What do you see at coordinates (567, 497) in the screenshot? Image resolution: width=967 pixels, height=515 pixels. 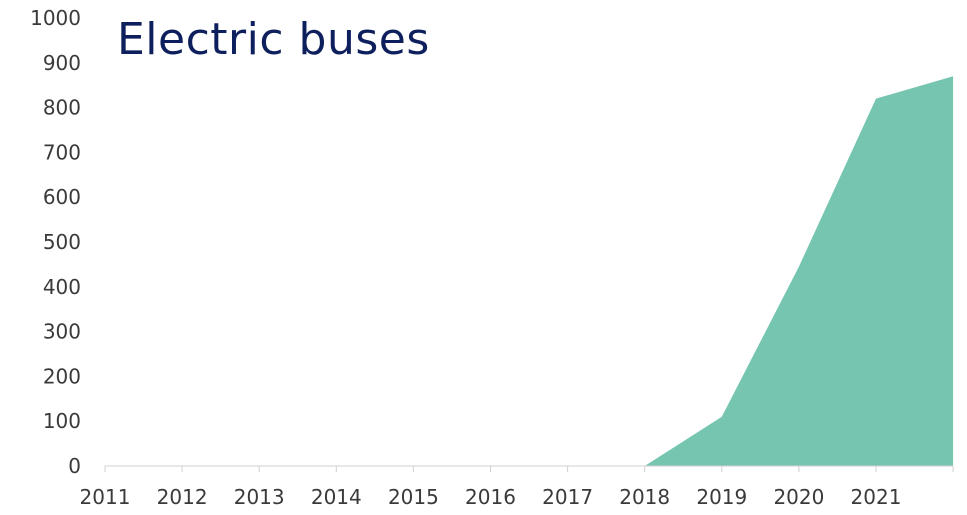 I see `x-tick-label: 2017` at bounding box center [567, 497].